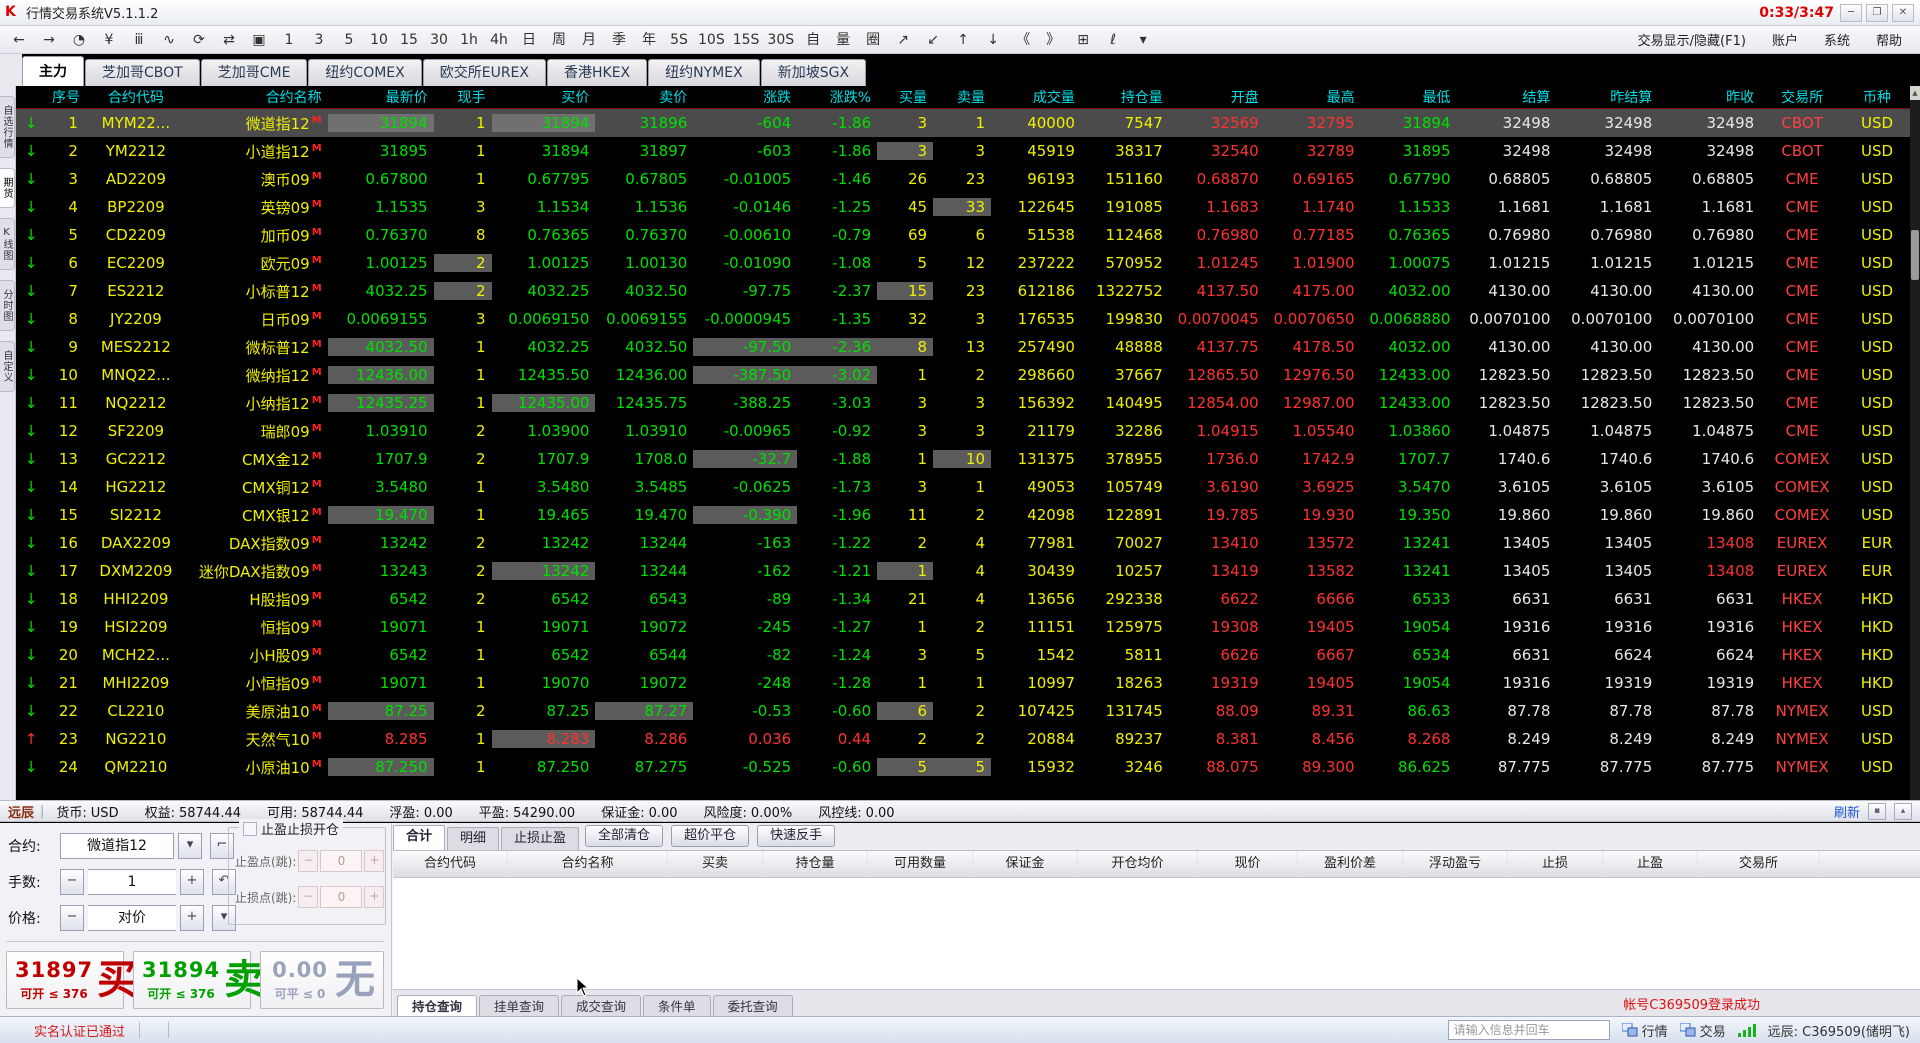 The height and width of the screenshot is (1043, 1920). Describe the element at coordinates (79, 39) in the screenshot. I see `toolbar-time-button: ◔` at that location.